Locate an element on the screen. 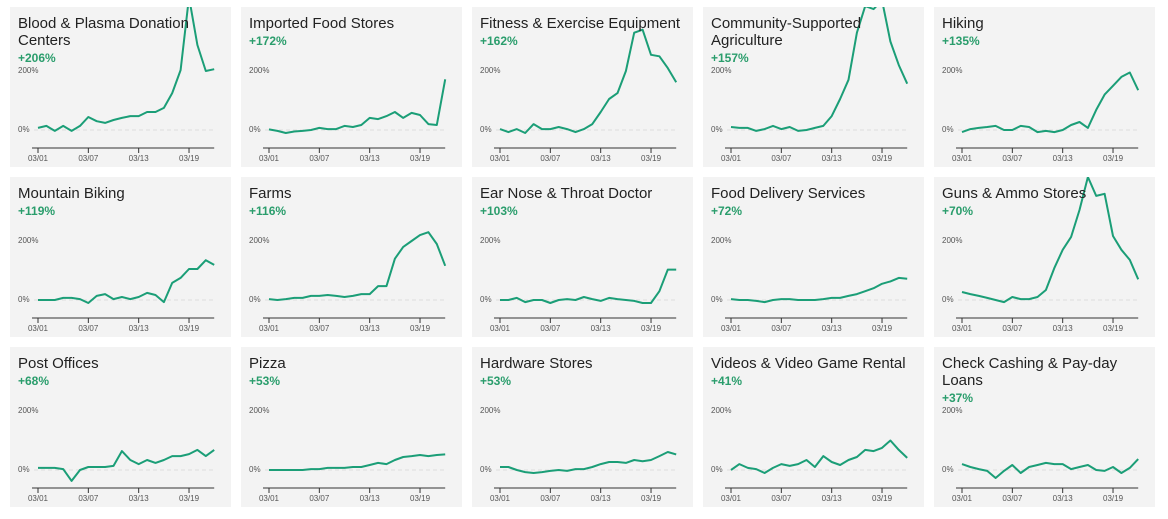 This screenshot has height=519, width=1168. panel-header: Ear Nose & Throat Doctor +103% is located at coordinates (586, 201).